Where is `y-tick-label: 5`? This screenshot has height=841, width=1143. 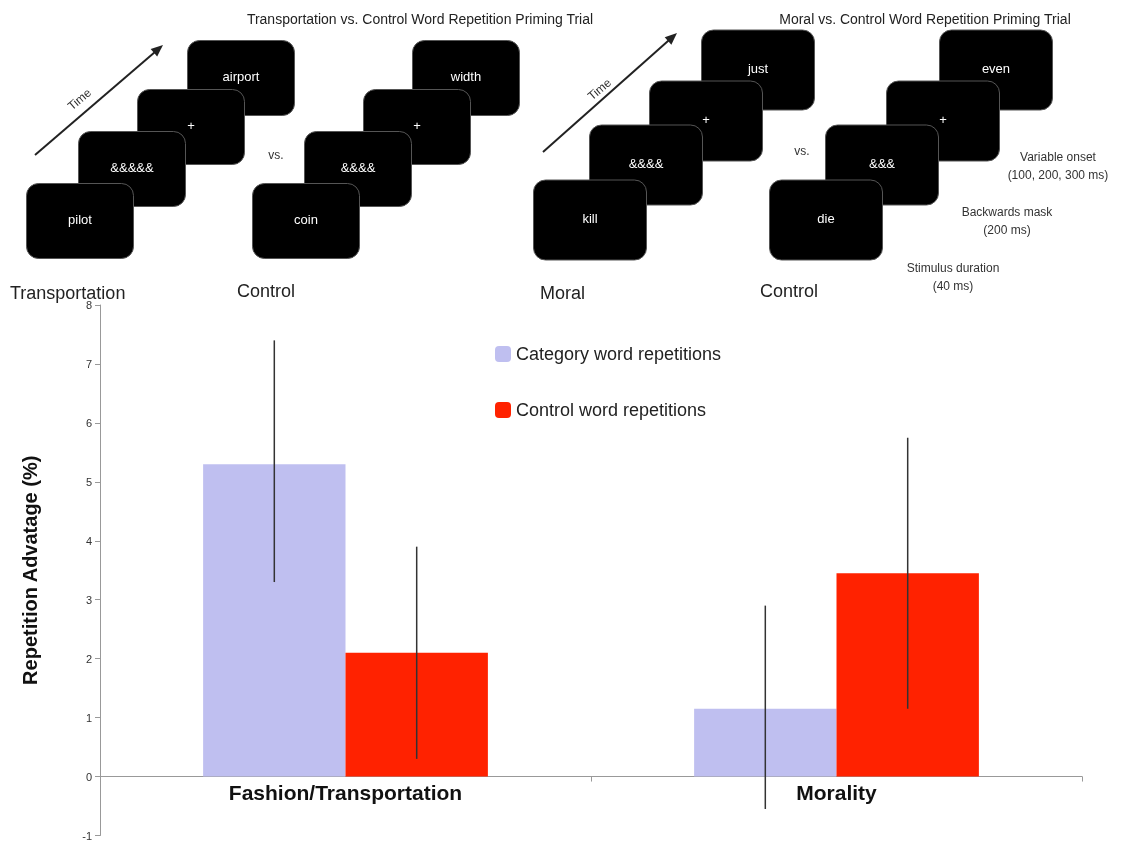
y-tick-label: 5 is located at coordinates (88, 481).